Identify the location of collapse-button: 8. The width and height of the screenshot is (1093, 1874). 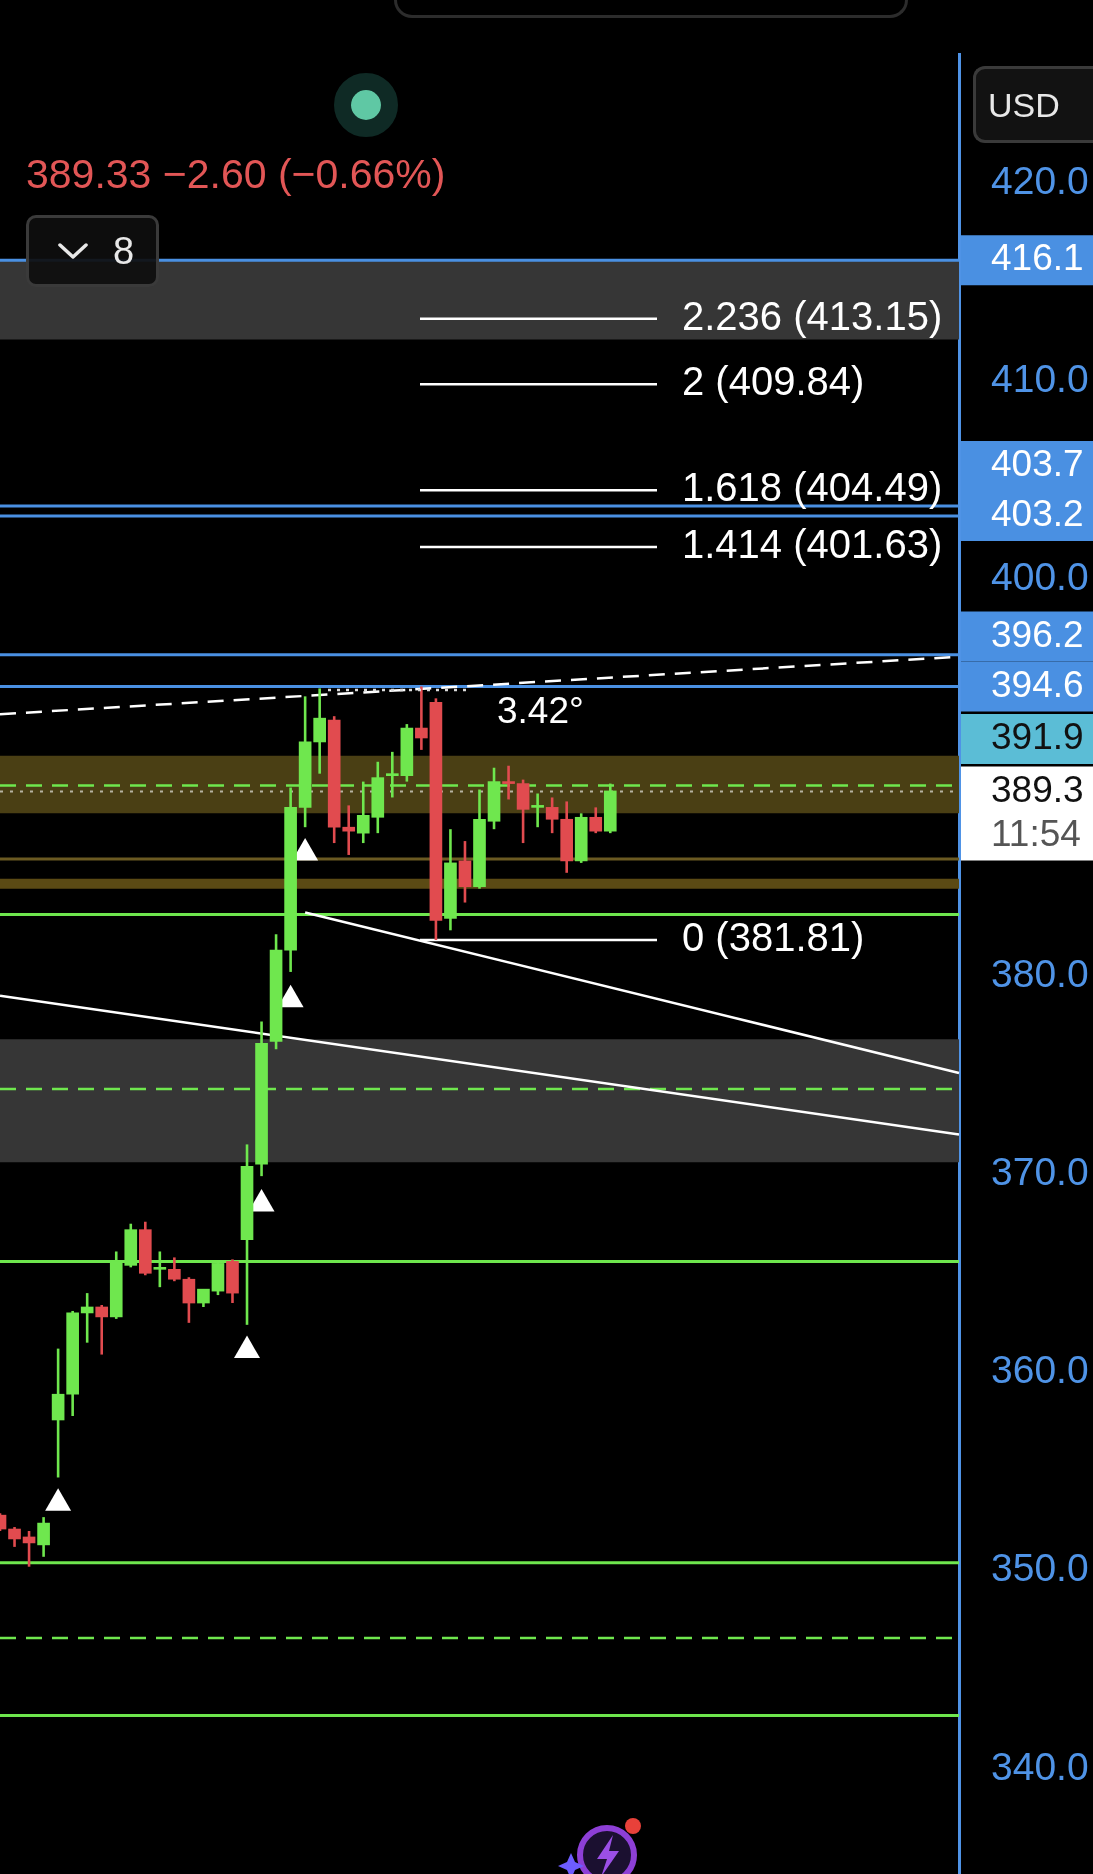
(92, 251).